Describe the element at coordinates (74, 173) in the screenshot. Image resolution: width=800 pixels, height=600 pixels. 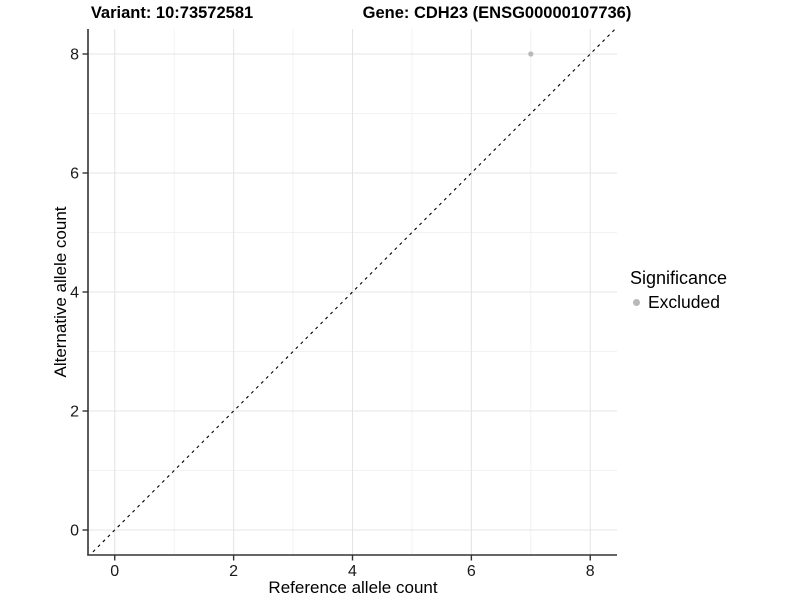
I see `y-tick-label: 6` at that location.